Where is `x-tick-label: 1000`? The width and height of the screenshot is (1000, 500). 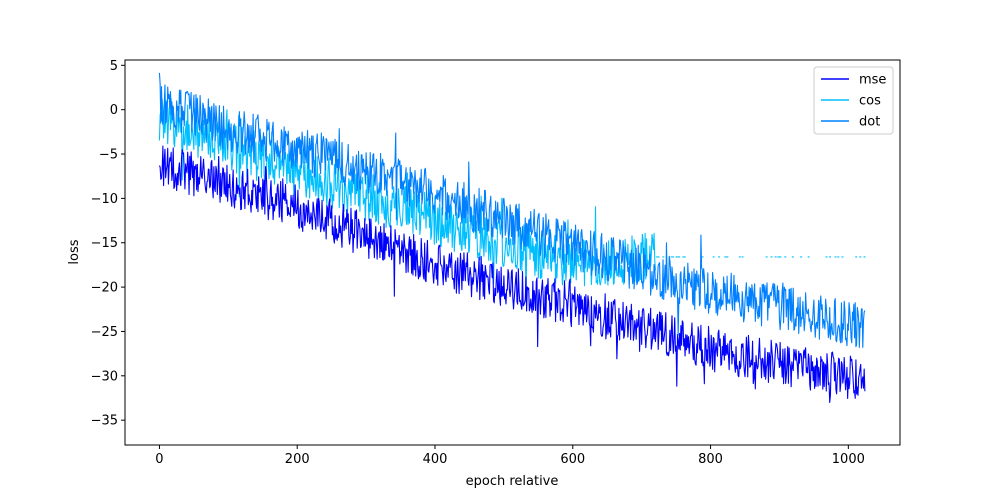
x-tick-label: 1000 is located at coordinates (848, 459).